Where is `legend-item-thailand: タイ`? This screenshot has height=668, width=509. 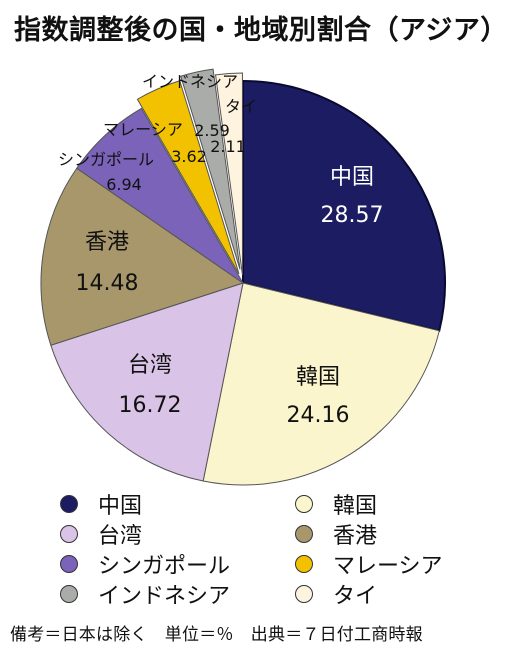 legend-item-thailand: タイ is located at coordinates (336, 594).